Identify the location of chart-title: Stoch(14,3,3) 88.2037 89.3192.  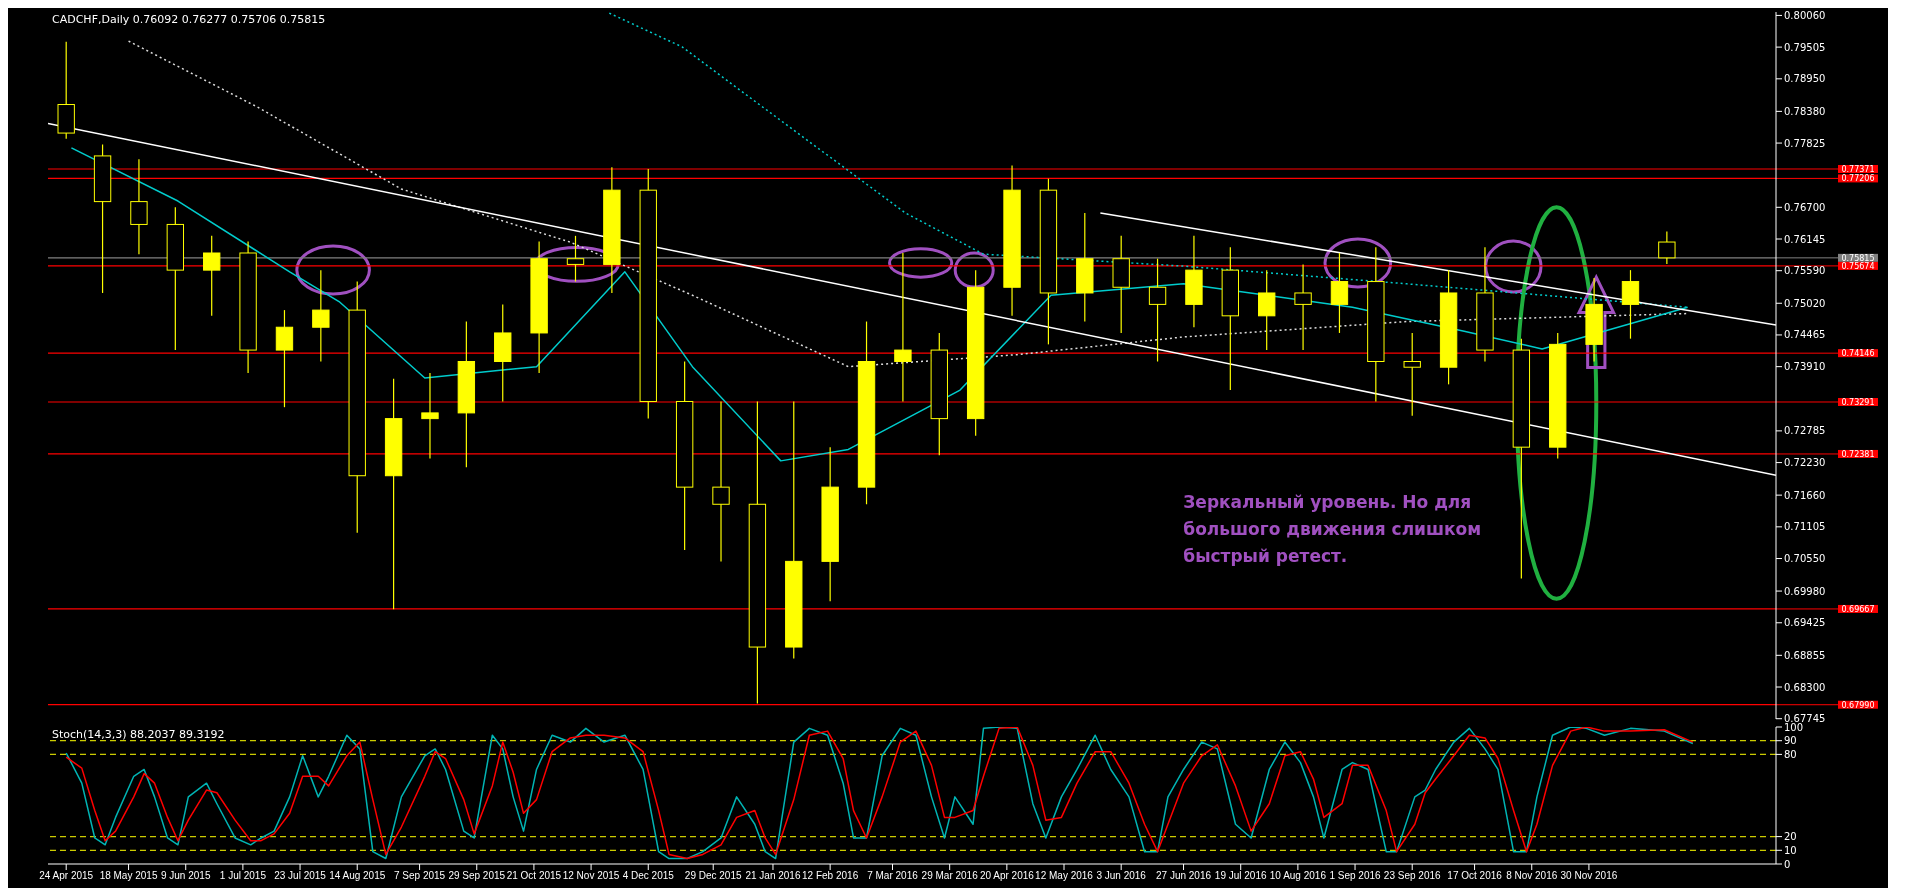
(138, 734).